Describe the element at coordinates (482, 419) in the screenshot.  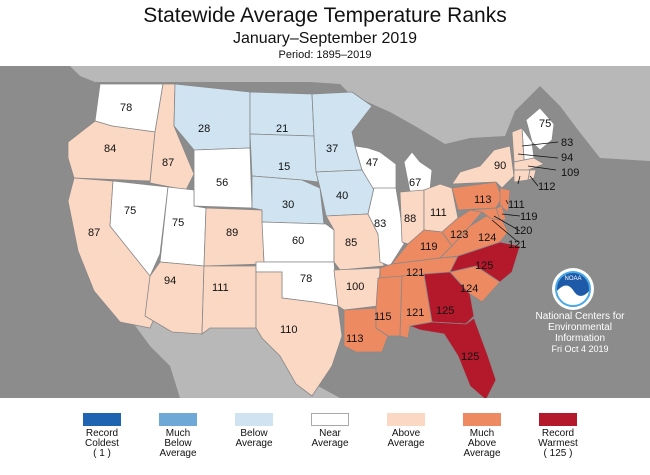
I see `legend-swatch-much-above` at that location.